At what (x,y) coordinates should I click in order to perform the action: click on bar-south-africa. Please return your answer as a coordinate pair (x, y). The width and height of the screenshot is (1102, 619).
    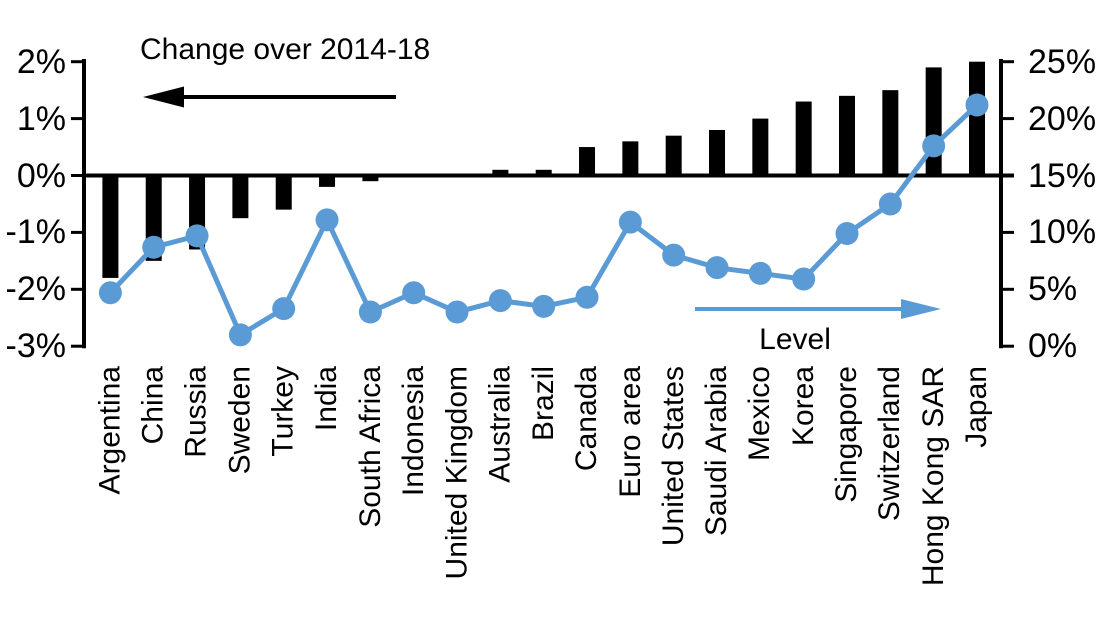
    Looking at the image, I should click on (370, 178).